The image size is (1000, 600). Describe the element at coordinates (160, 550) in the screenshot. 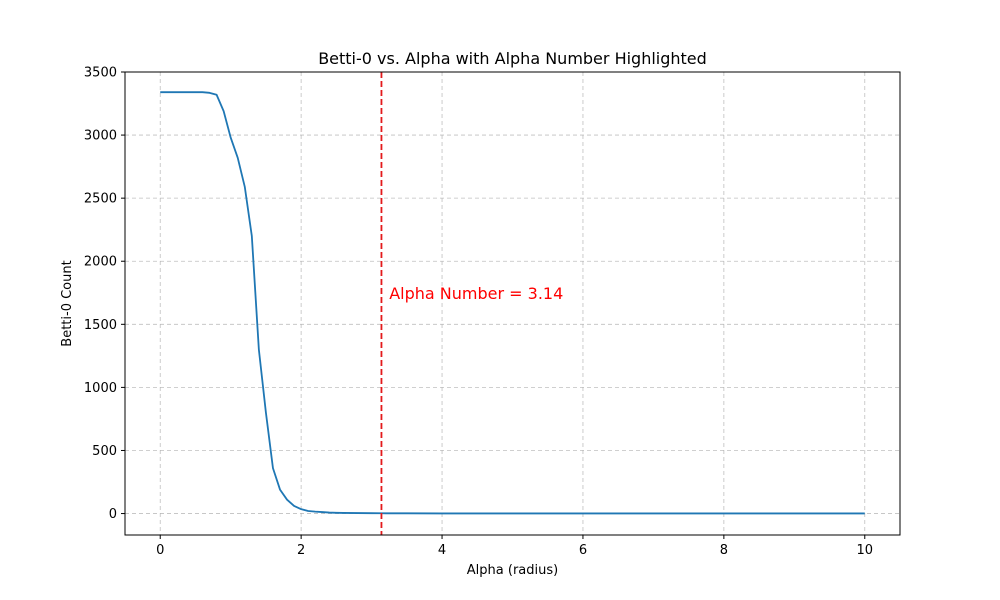

I see `x-tick-label: 0` at that location.